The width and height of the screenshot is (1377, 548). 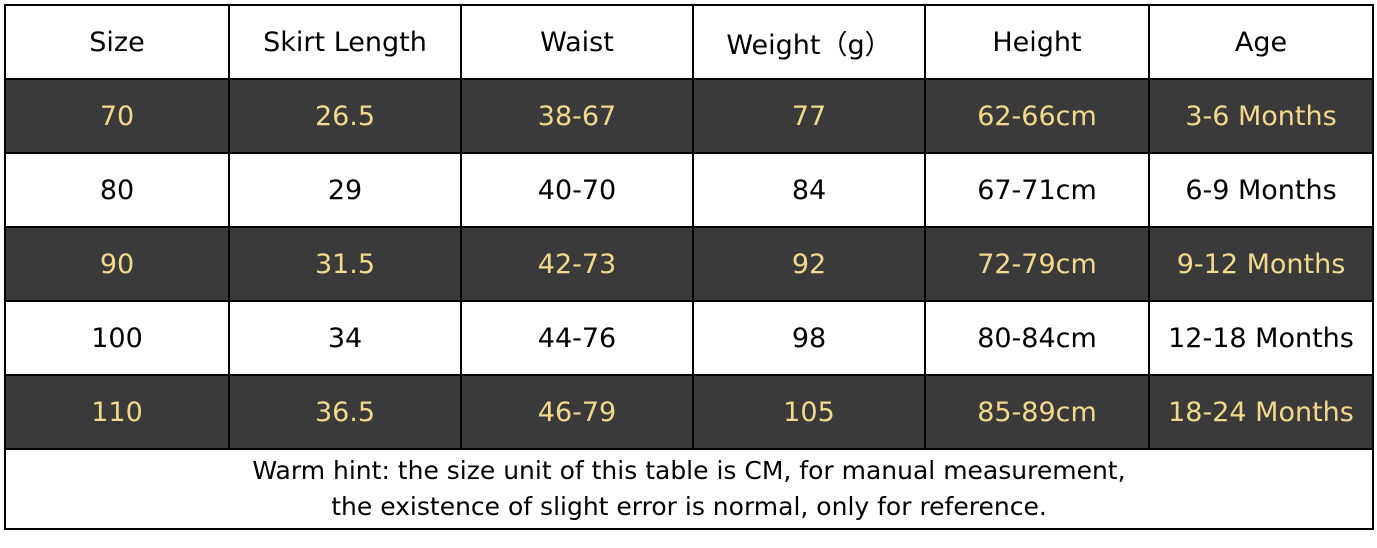 I want to click on table-row: 110 36.5 46-79 105 85-89cm 18-24 Months, so click(x=689, y=412).